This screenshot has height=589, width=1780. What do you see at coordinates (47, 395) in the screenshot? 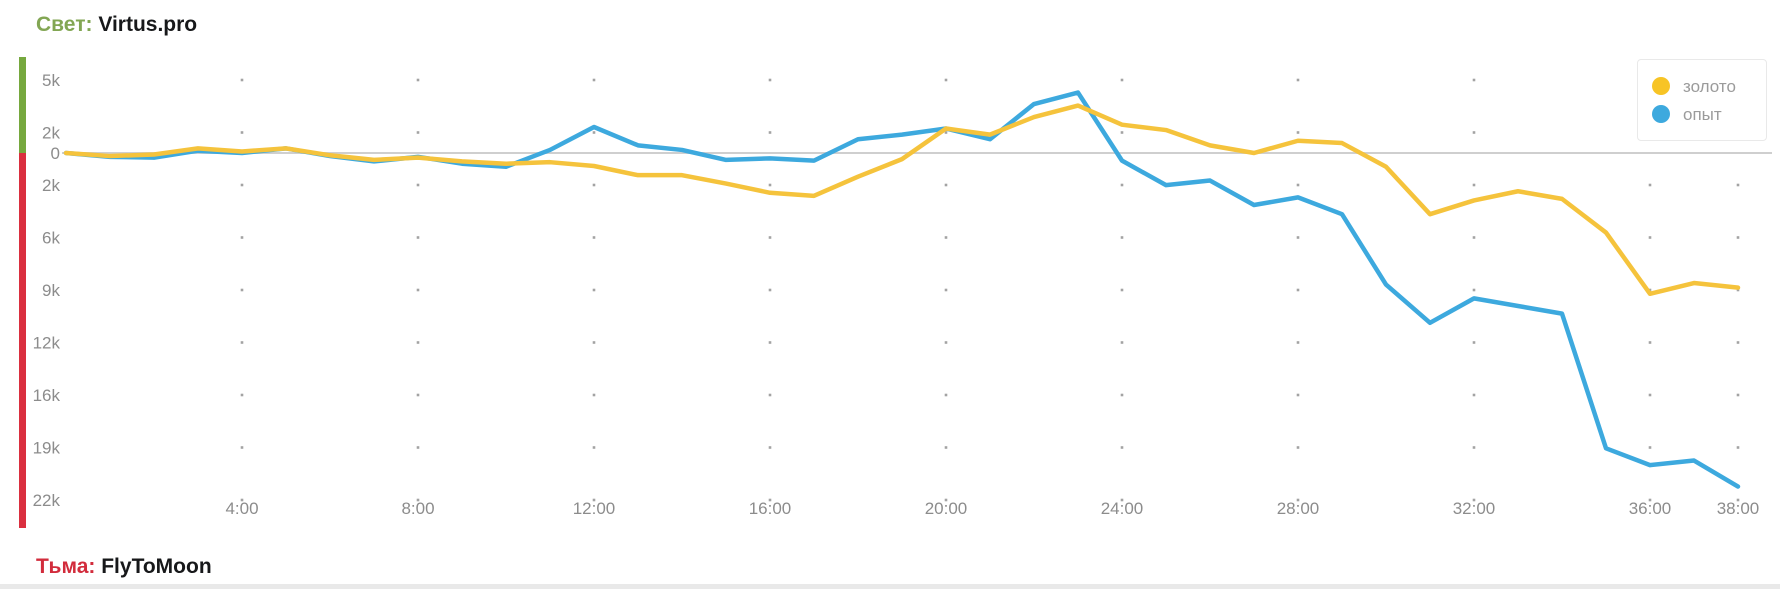
I see `y-axis-label: 16k` at bounding box center [47, 395].